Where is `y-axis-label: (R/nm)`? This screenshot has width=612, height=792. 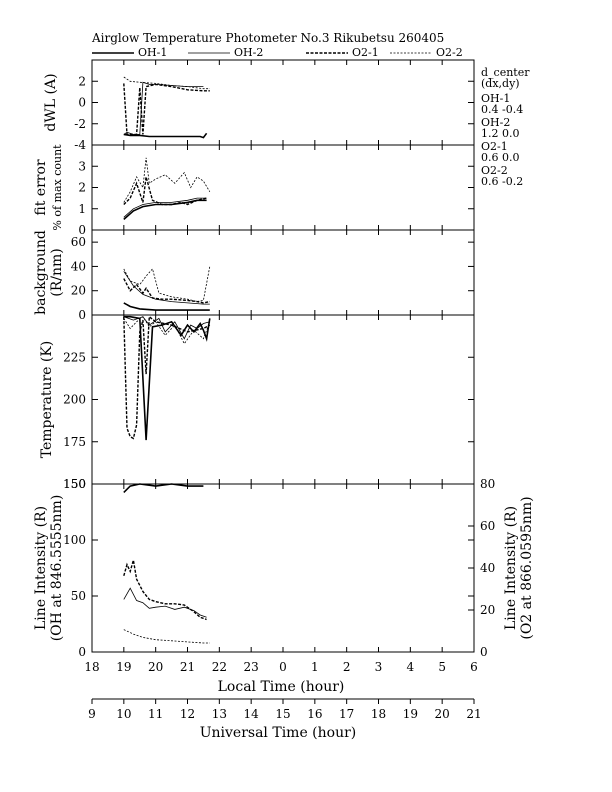
y-axis-label: (R/nm) is located at coordinates (57, 272).